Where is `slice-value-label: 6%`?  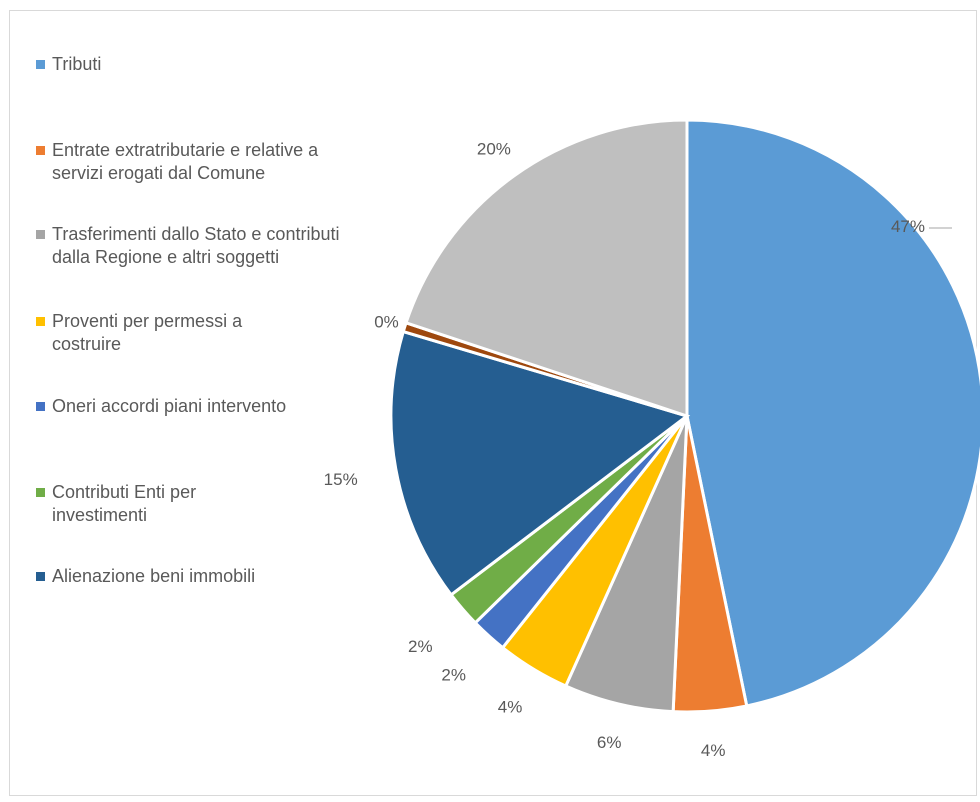
slice-value-label: 6% is located at coordinates (609, 742).